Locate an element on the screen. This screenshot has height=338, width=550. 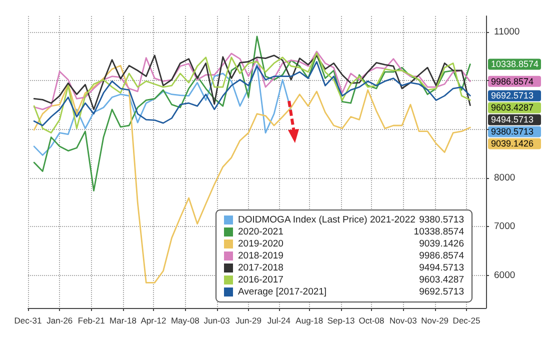
x-tick-label: Feb-21 is located at coordinates (92, 321).